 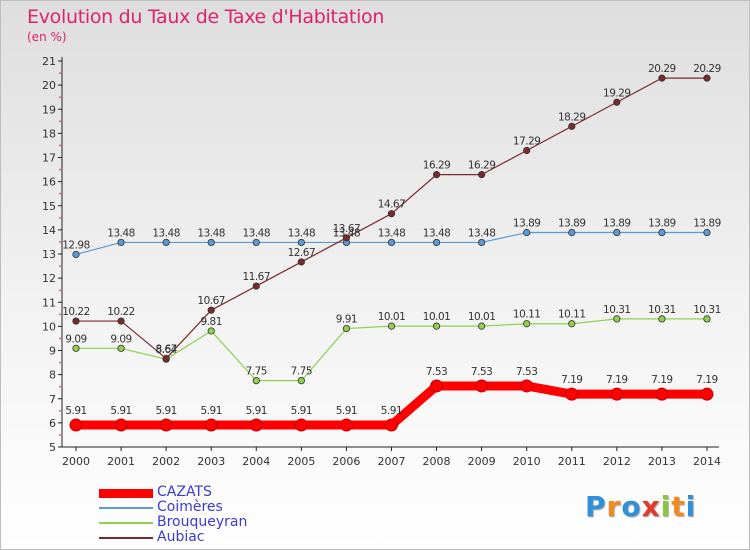 What do you see at coordinates (527, 142) in the screenshot?
I see `data-label: 17.29` at bounding box center [527, 142].